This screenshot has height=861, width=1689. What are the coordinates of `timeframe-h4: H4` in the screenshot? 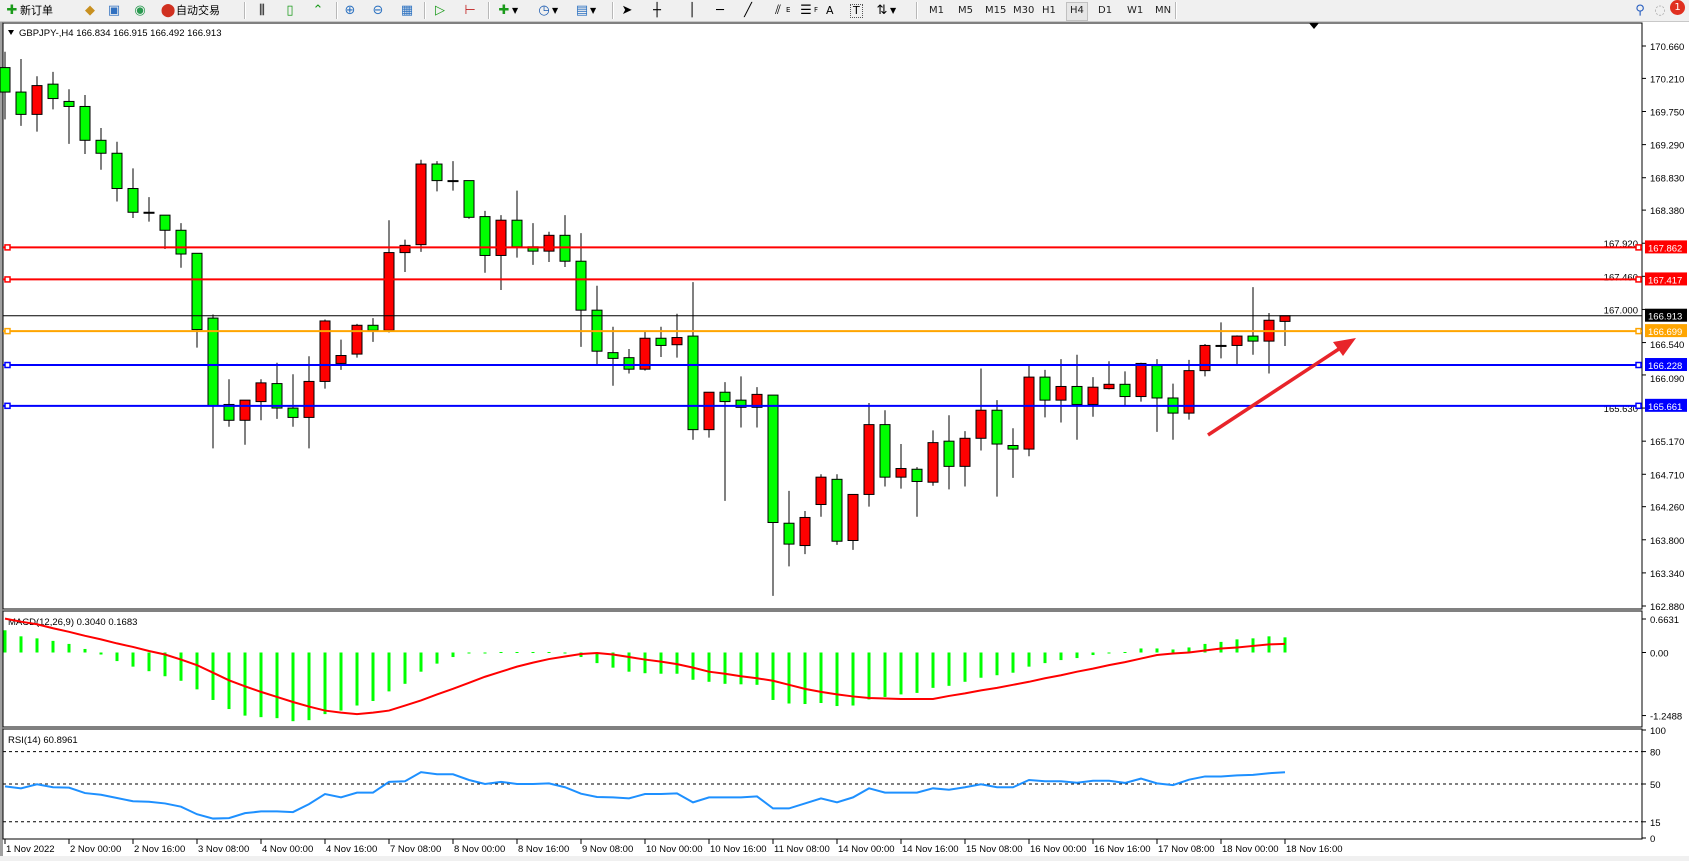 It's located at (1077, 11).